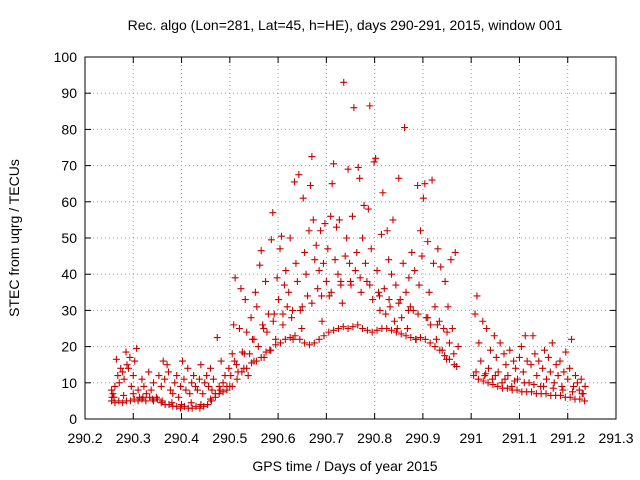 Image resolution: width=640 pixels, height=480 pixels. I want to click on x-tick-label: 291.1, so click(519, 438).